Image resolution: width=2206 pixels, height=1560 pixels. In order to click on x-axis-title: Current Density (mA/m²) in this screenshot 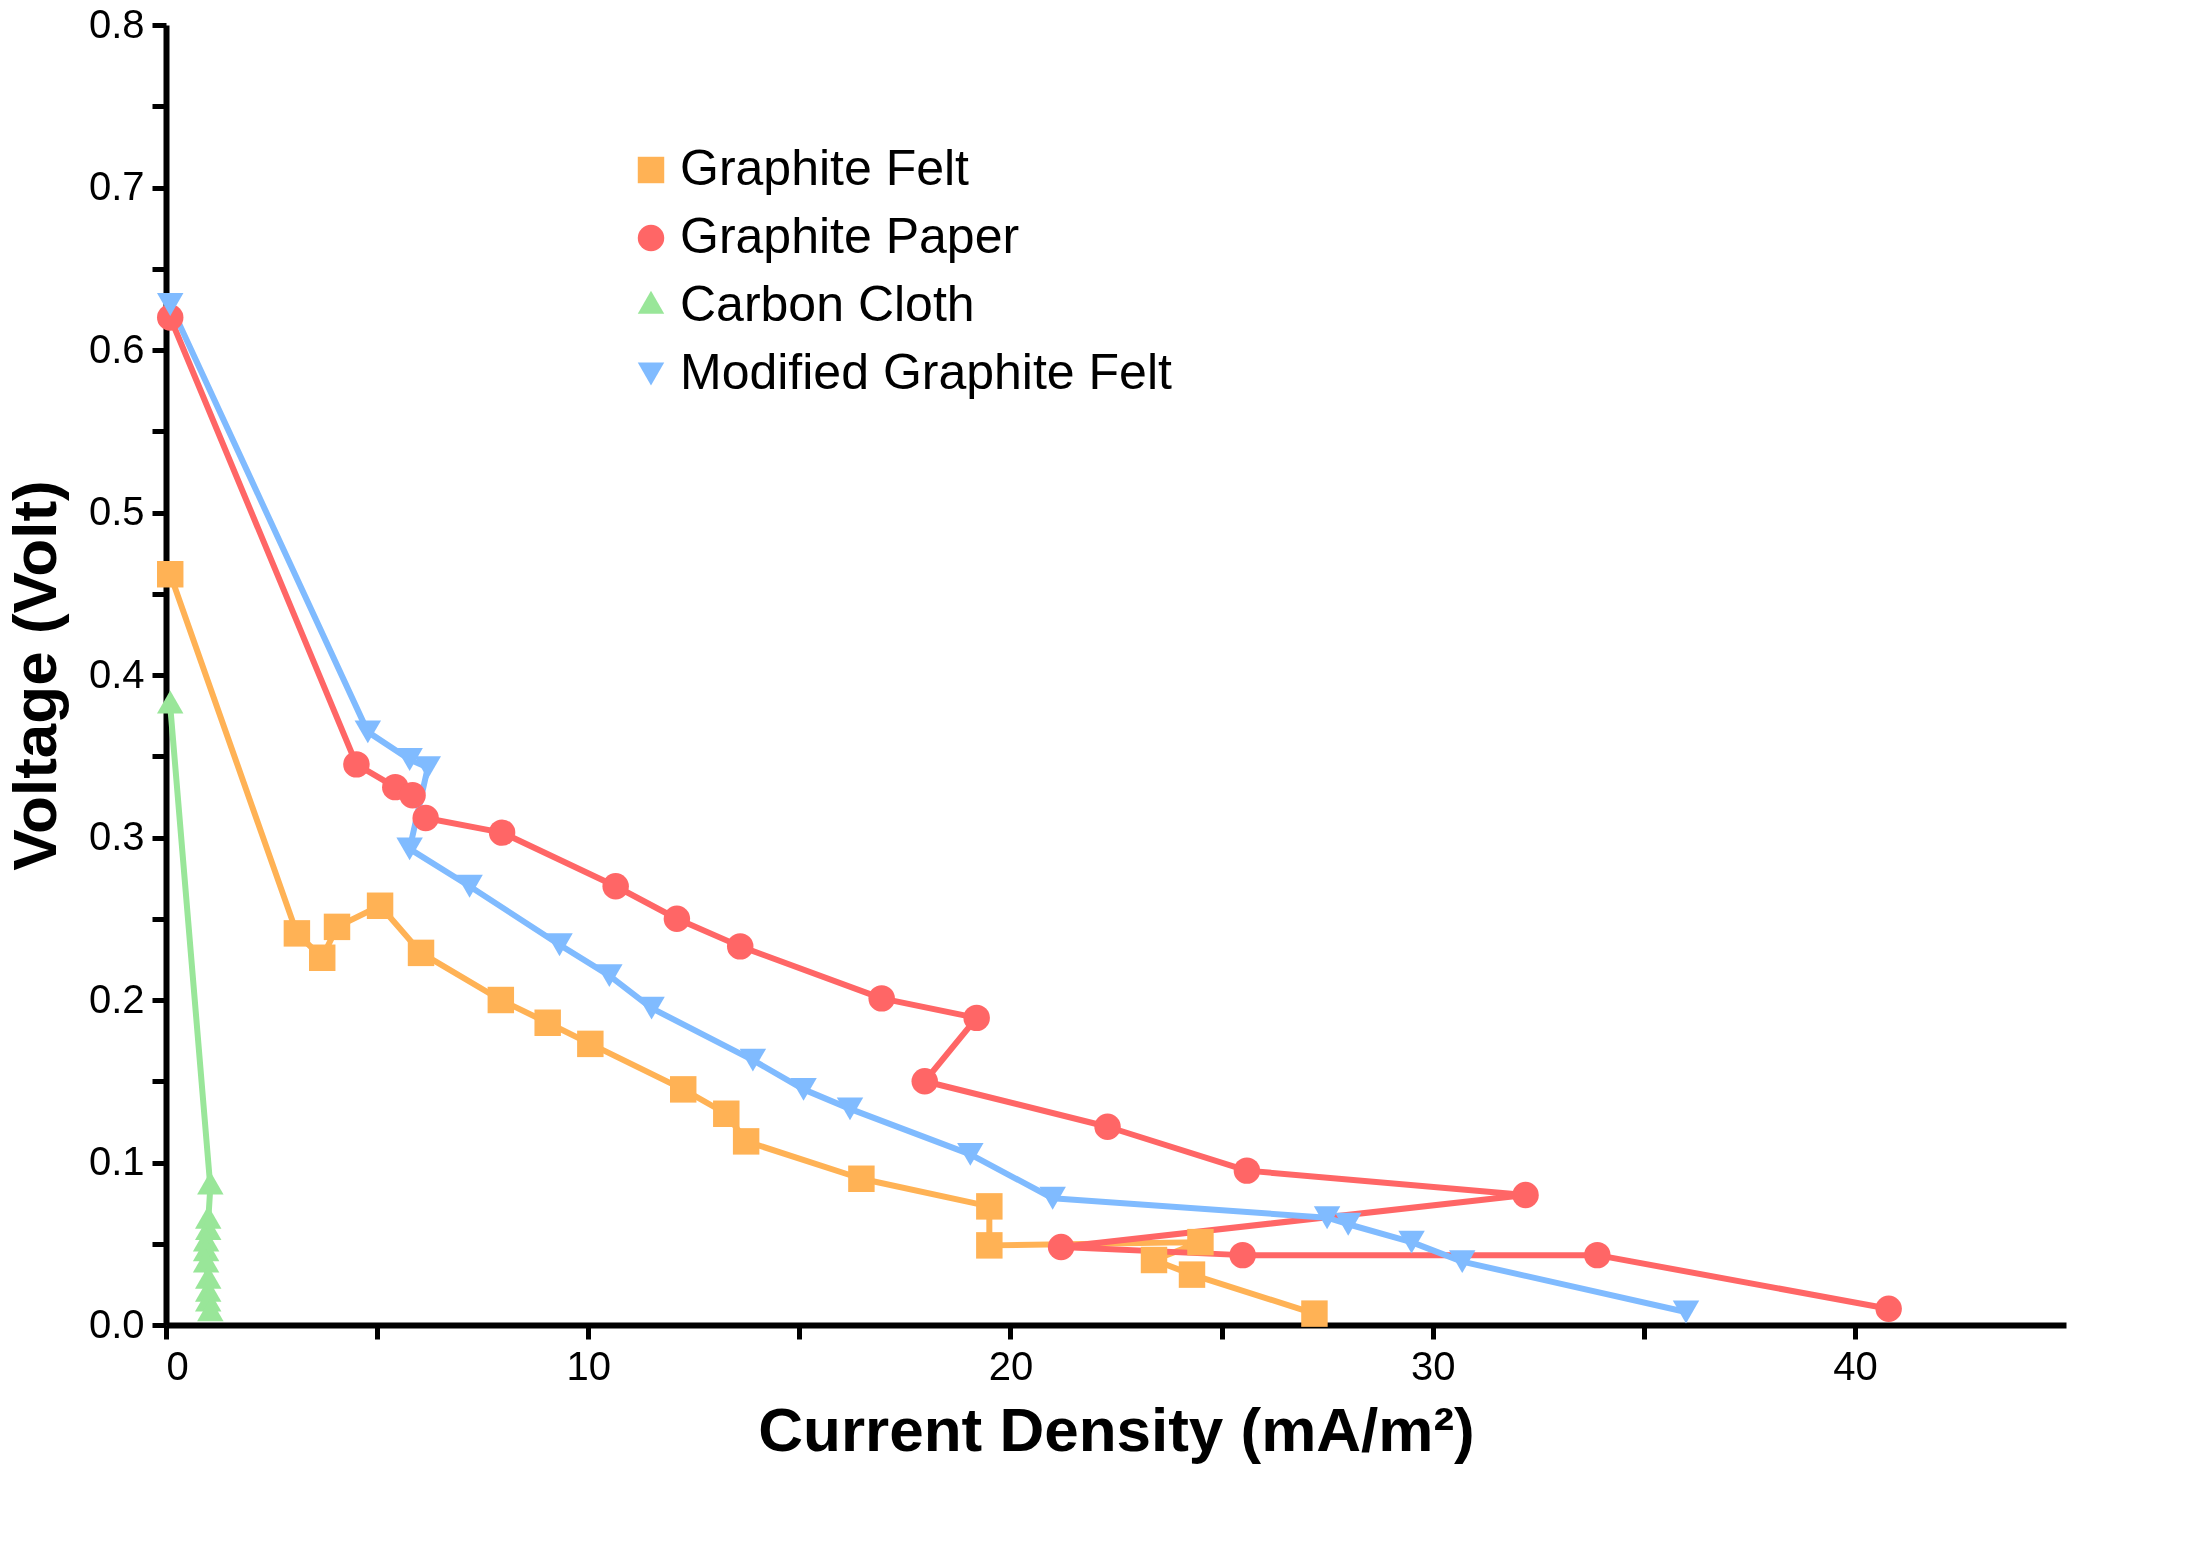, I will do `click(1116, 1429)`.